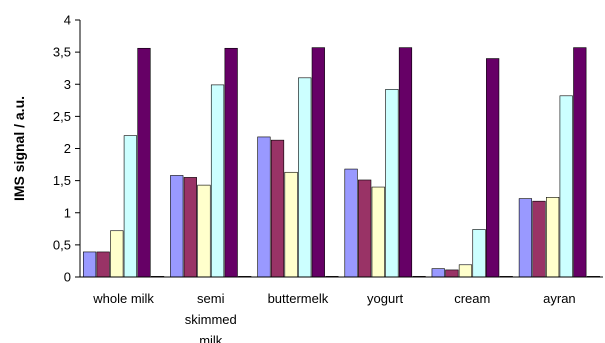 This screenshot has height=343, width=605. Describe the element at coordinates (62, 244) in the screenshot. I see `y-tick-label: 0,5` at that location.